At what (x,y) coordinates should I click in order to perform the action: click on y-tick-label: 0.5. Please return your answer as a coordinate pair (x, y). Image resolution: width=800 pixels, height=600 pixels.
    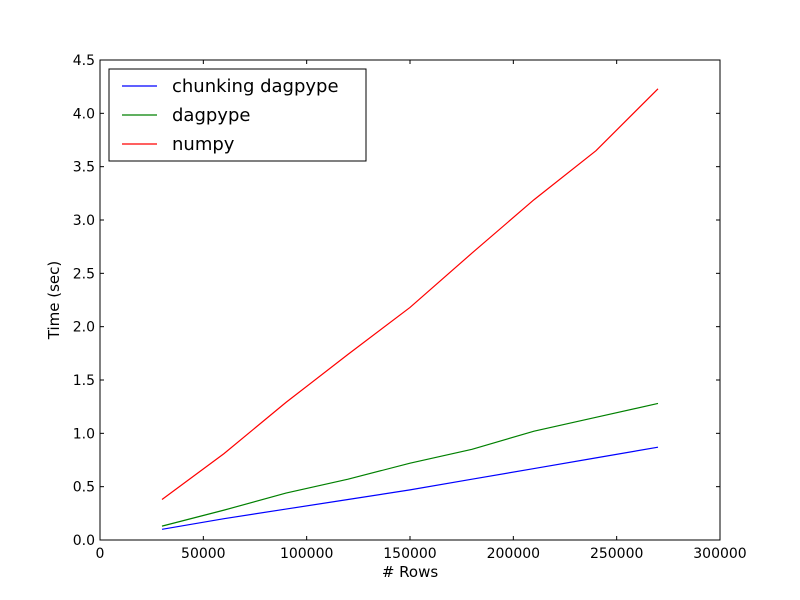
    Looking at the image, I should click on (84, 488).